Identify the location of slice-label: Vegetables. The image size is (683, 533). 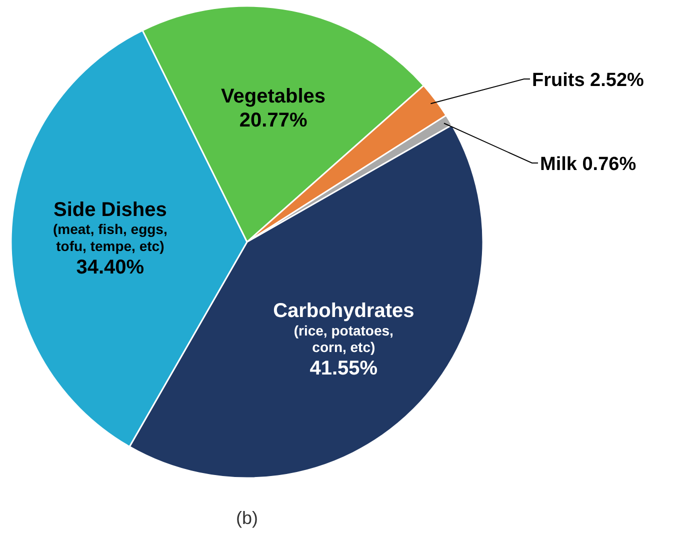
(273, 97).